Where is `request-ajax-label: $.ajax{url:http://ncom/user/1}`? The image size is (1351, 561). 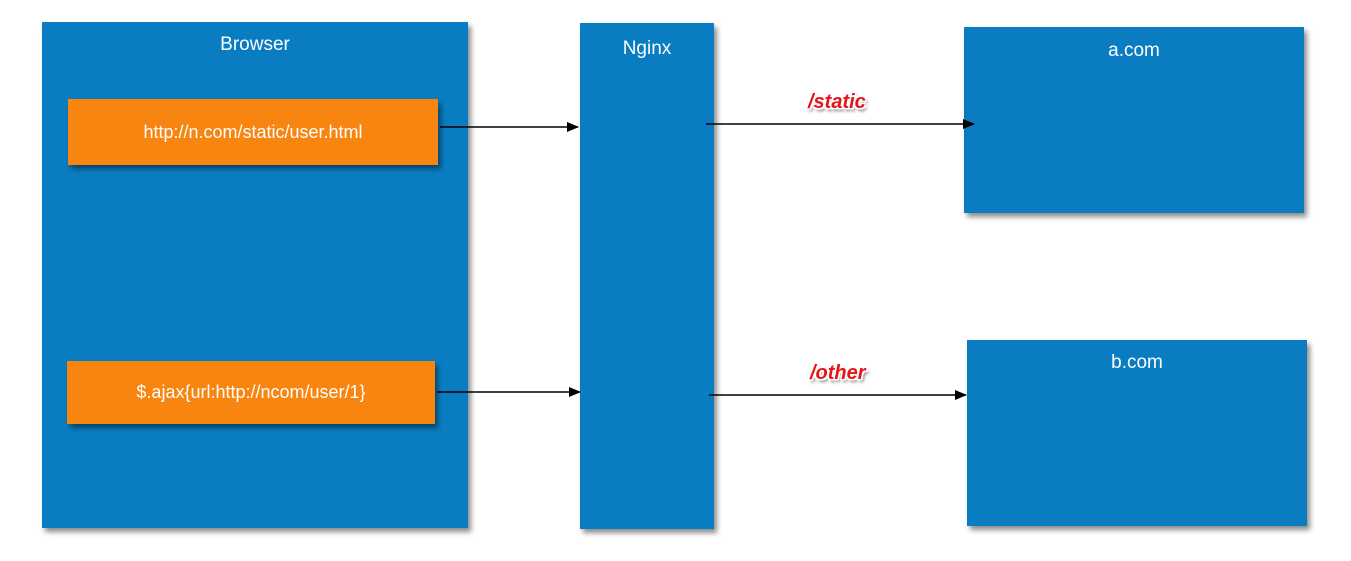
request-ajax-label: $.ajax{url:http://ncom/user/1} is located at coordinates (251, 392).